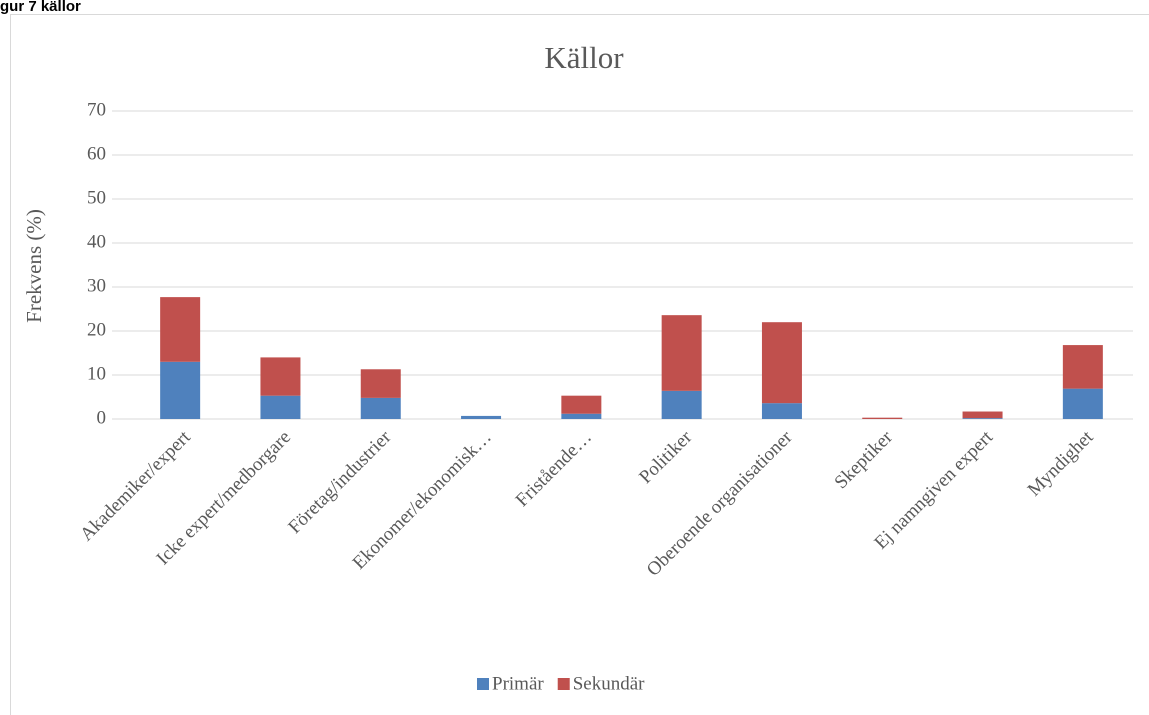 This screenshot has width=1149, height=715. I want to click on legend-label: Sekundär, so click(609, 683).